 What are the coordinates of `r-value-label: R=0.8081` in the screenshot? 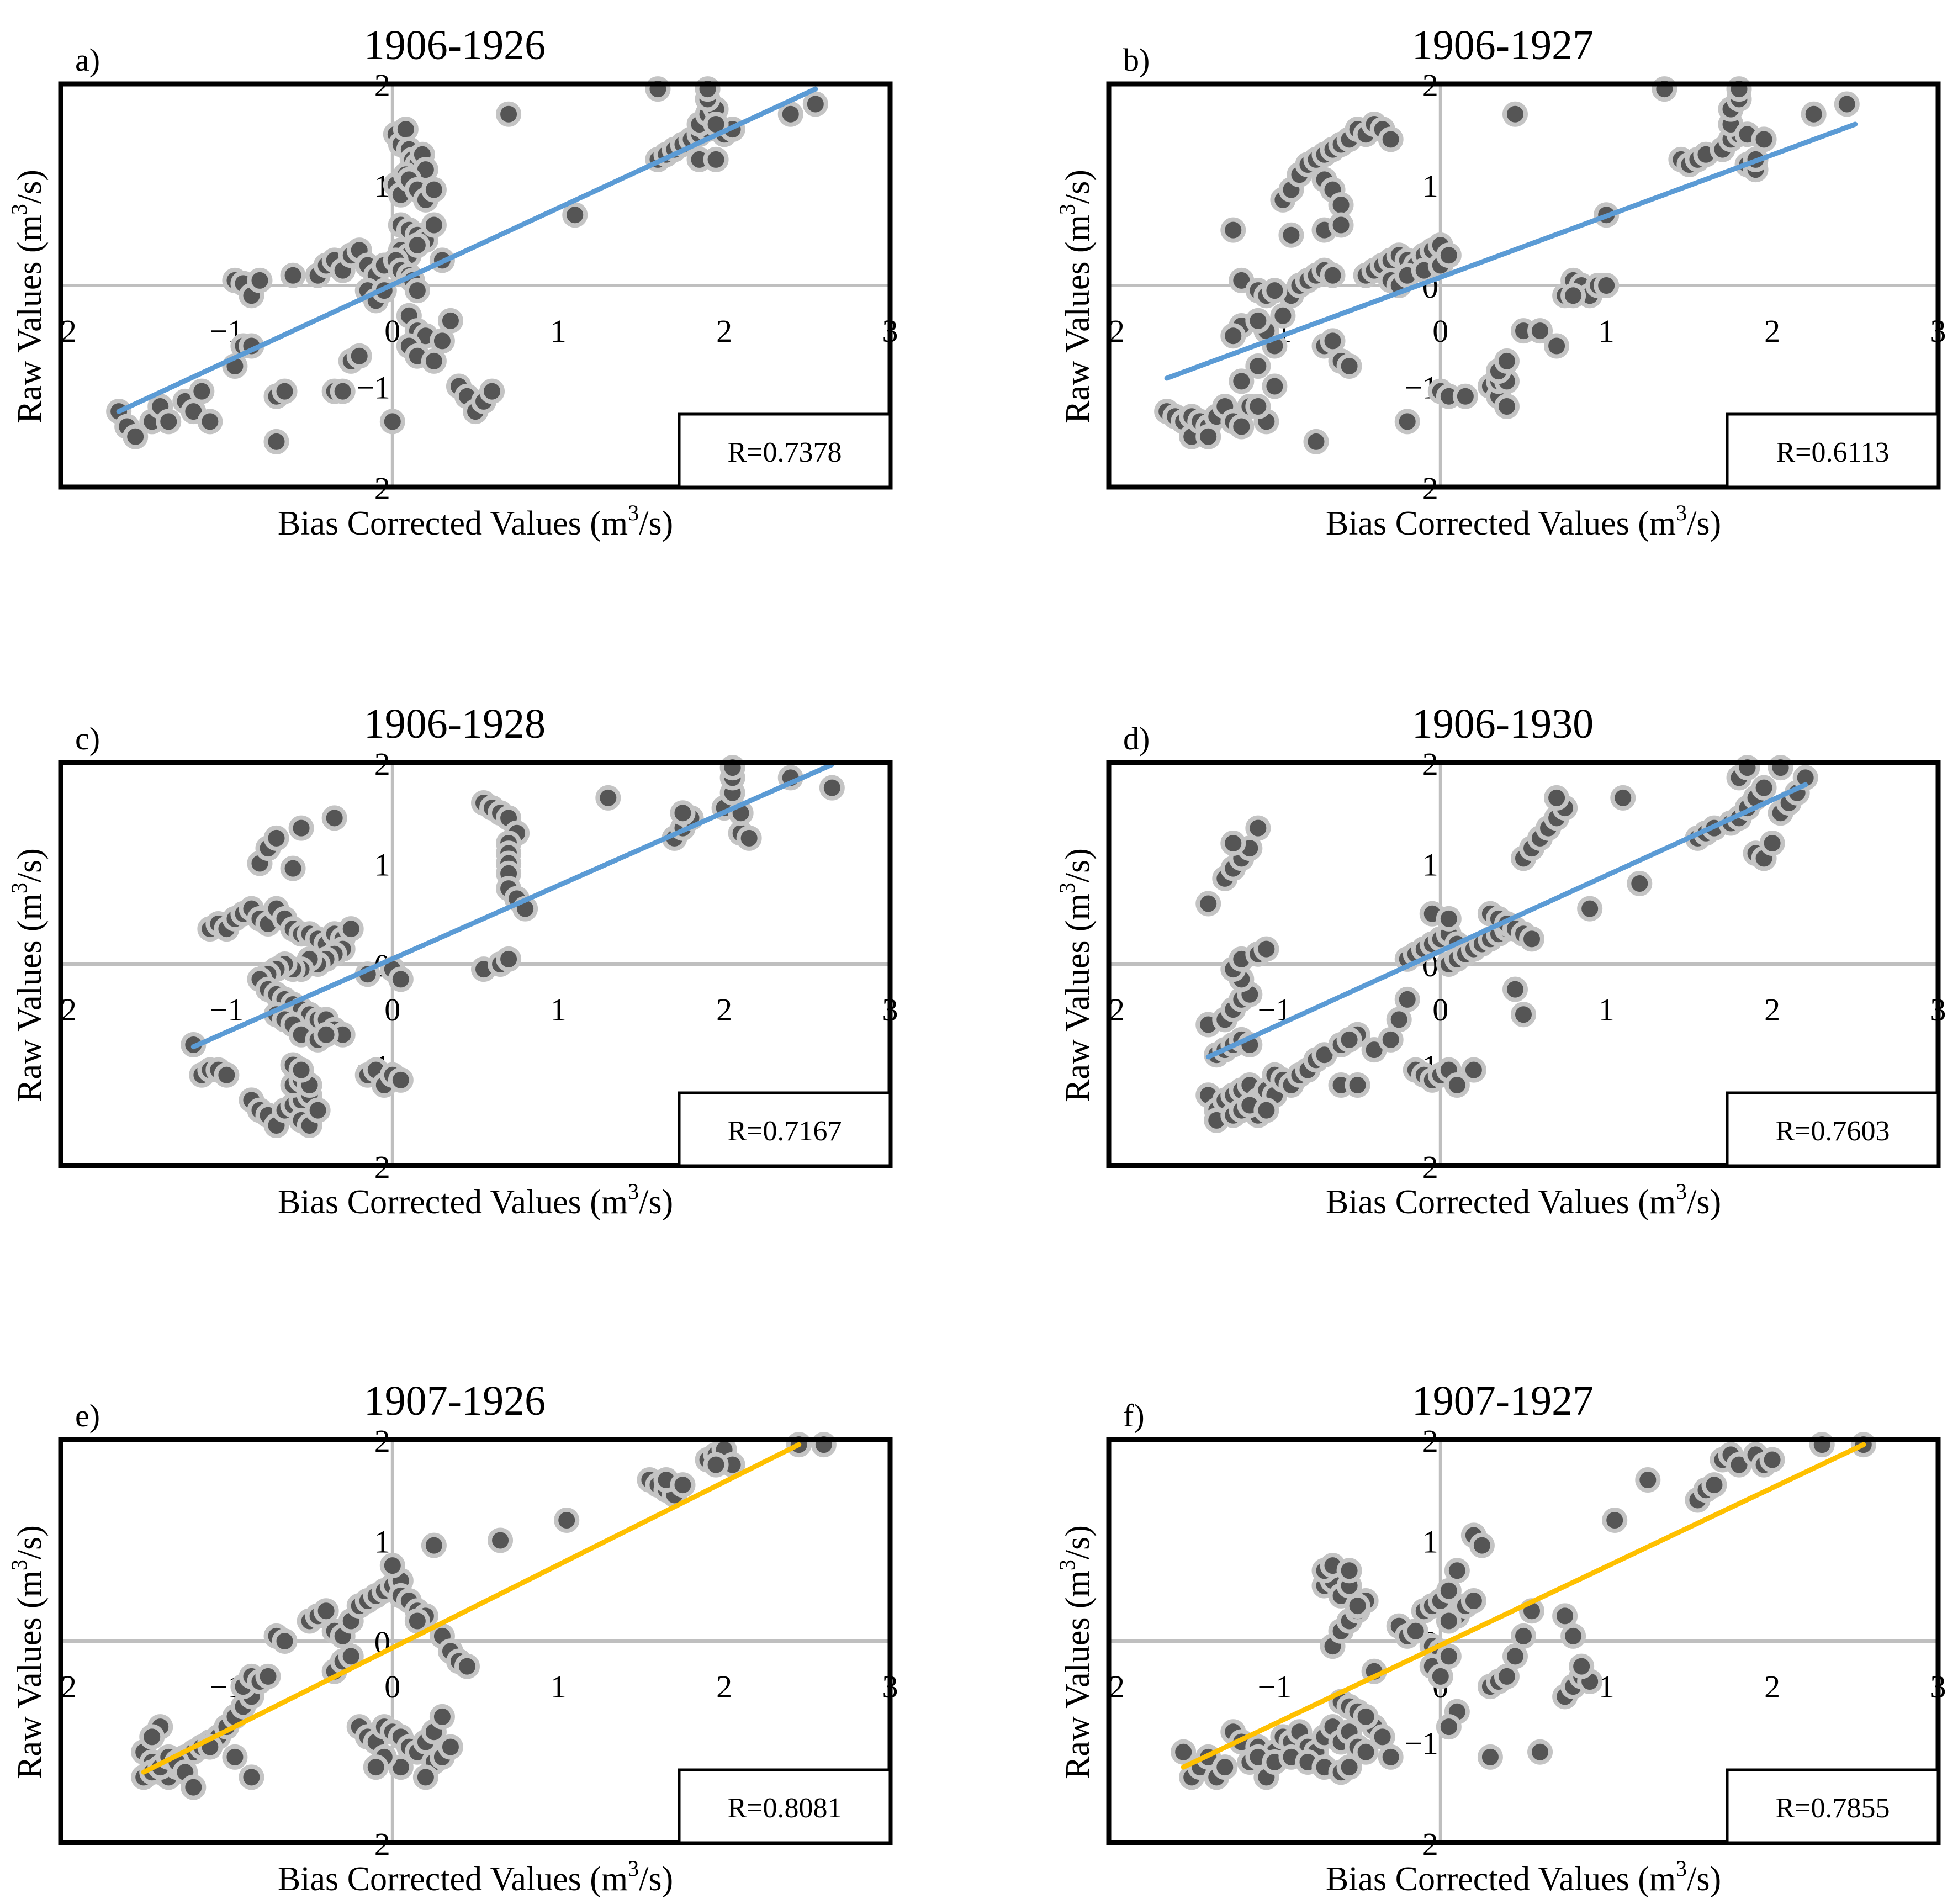 It's located at (784, 1808).